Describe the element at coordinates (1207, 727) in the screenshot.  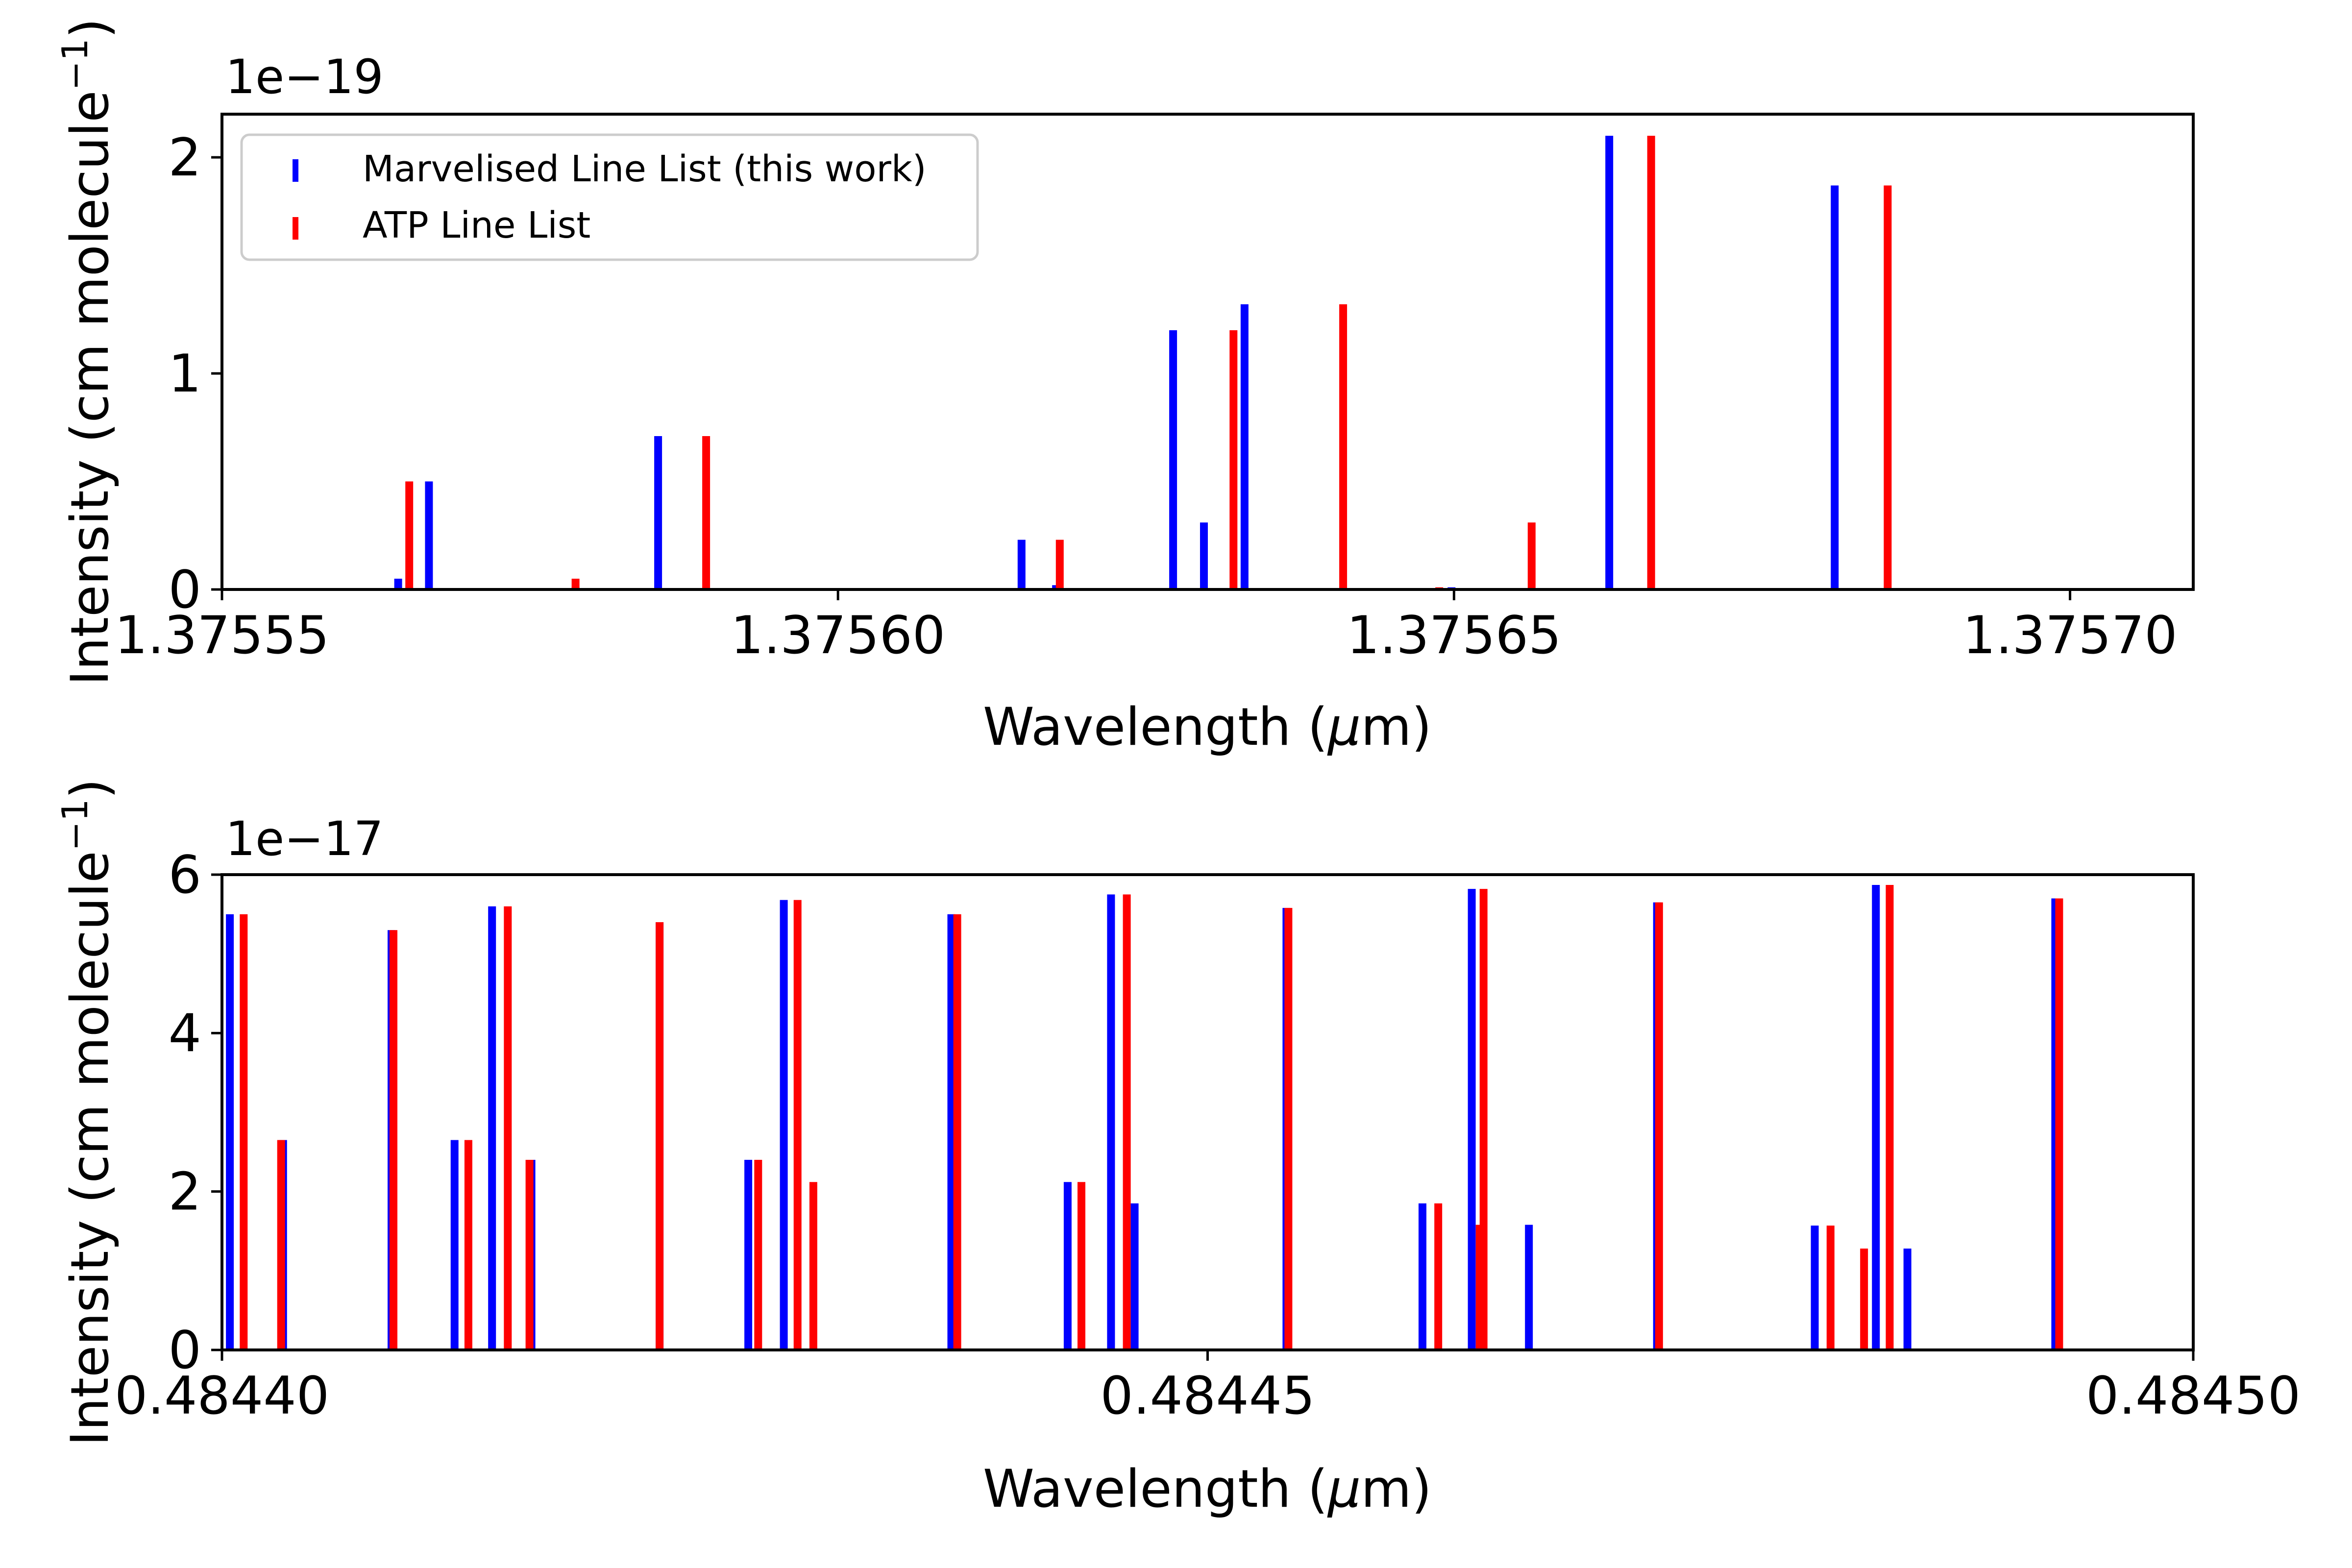
I see `top-x-axis-label: Wavelength (μm)` at that location.